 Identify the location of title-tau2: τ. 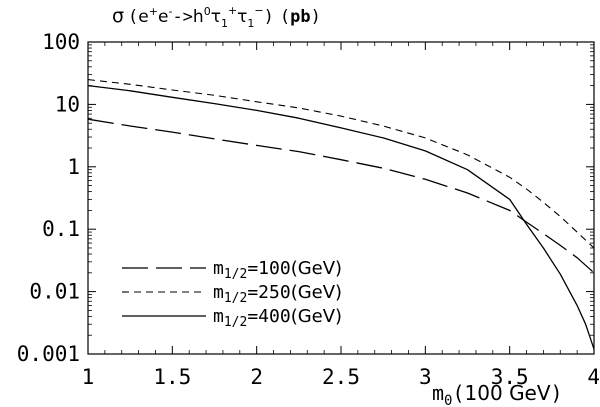
(242, 17).